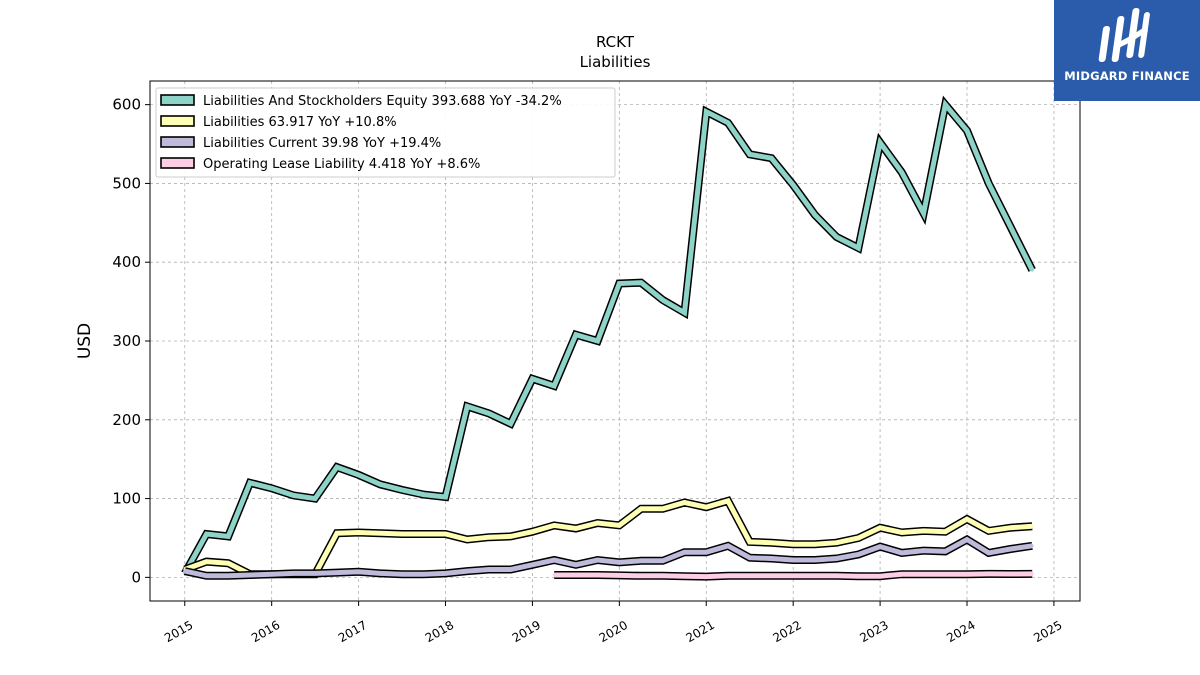 The width and height of the screenshot is (1200, 675). I want to click on x-tick-label: 2021, so click(700, 631).